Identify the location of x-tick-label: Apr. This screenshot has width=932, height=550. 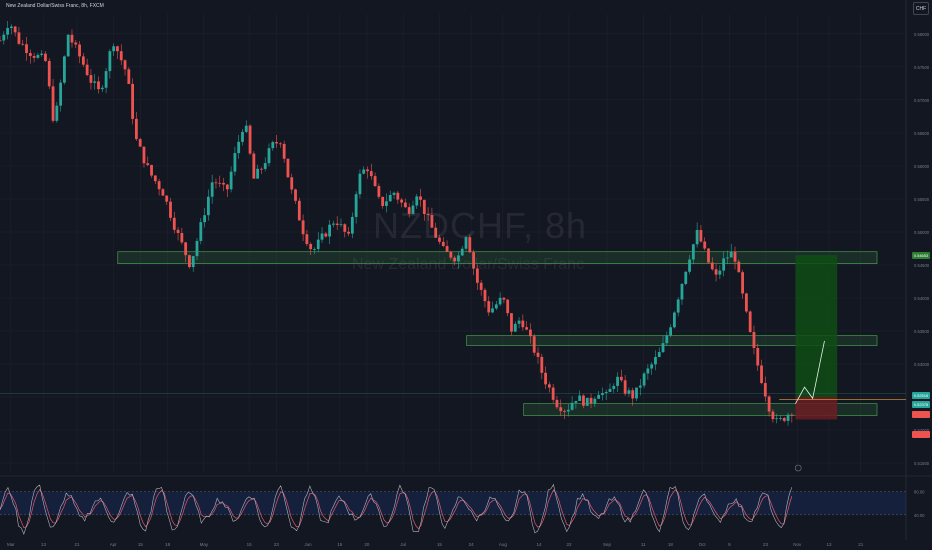
(114, 544).